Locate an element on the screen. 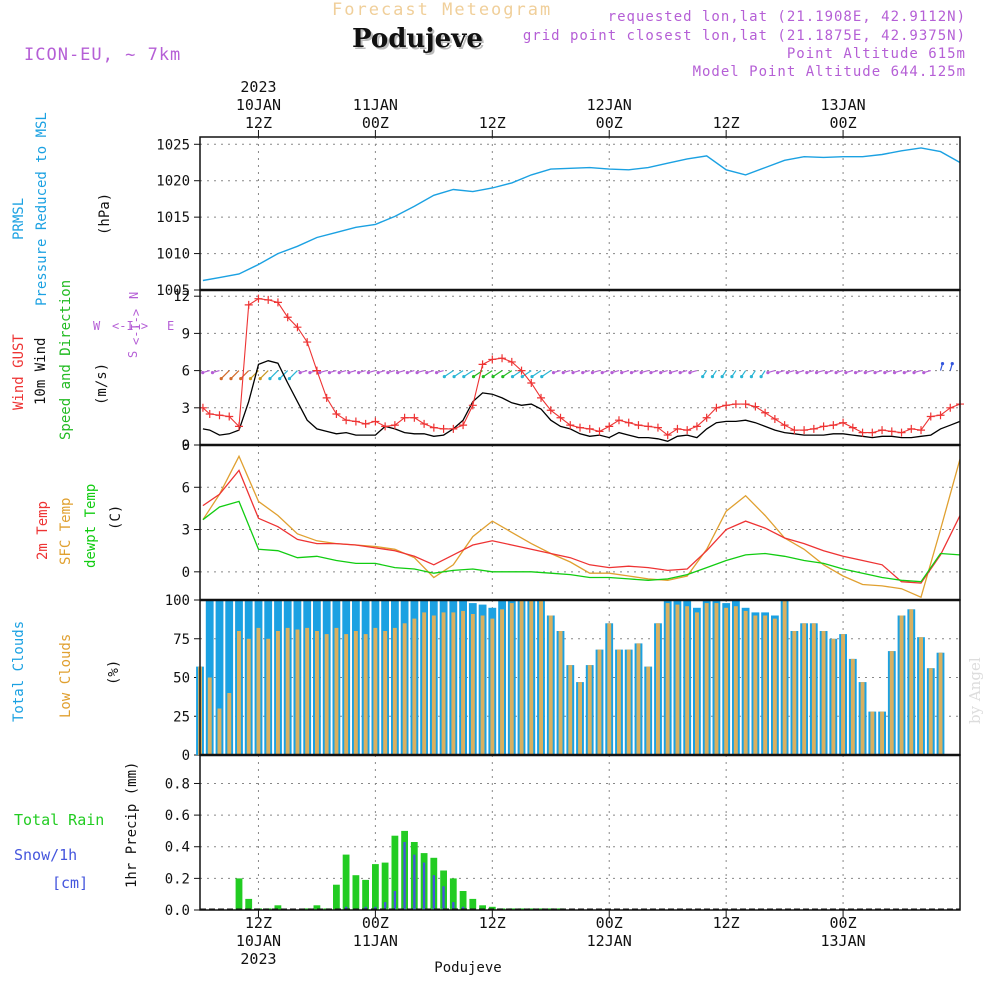 The width and height of the screenshot is (1000, 1000). bottom-year-label: 2023 is located at coordinates (258, 959).